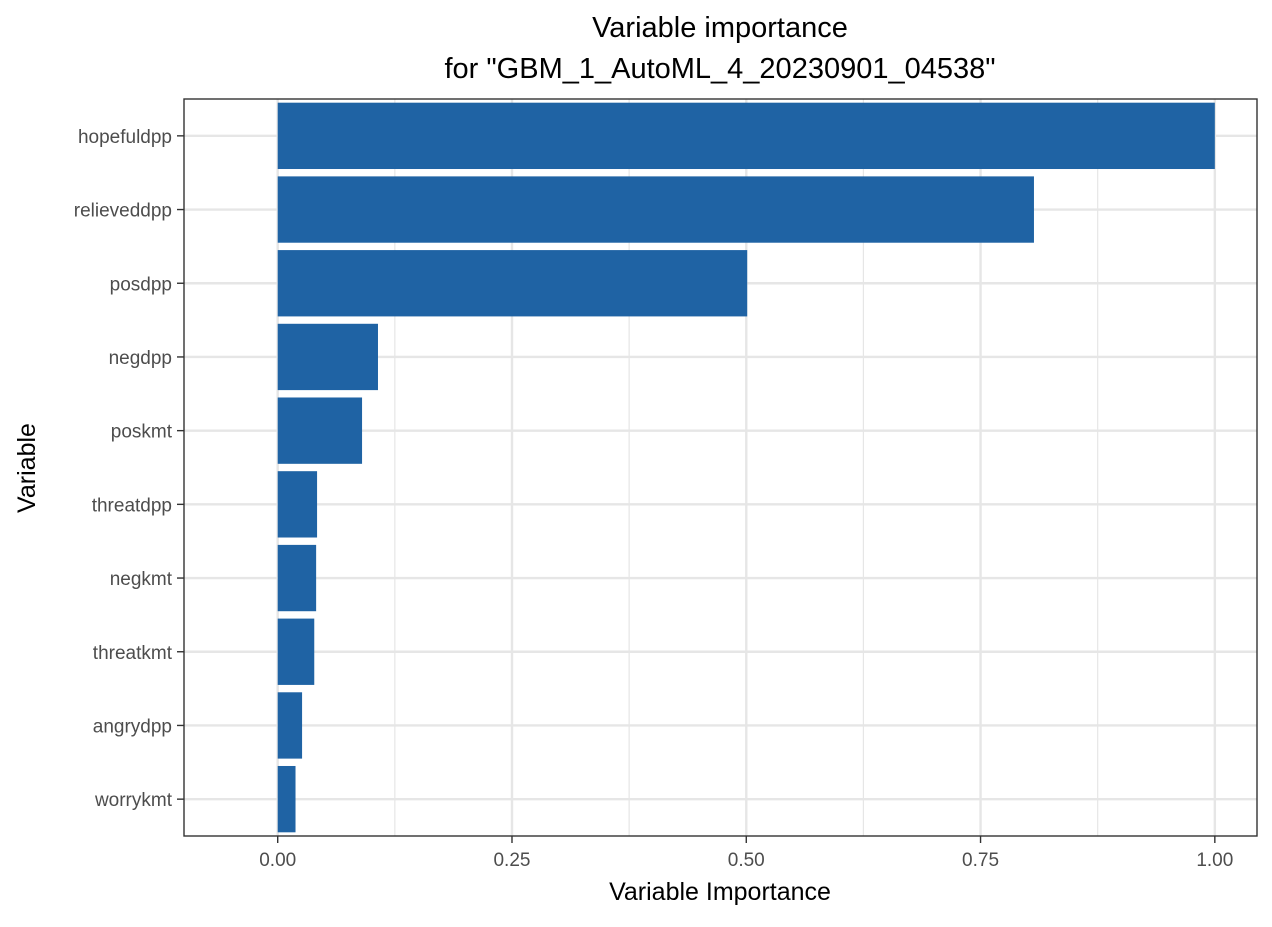 The height and width of the screenshot is (927, 1272). What do you see at coordinates (746, 136) in the screenshot?
I see `bar-hopefuldpp` at bounding box center [746, 136].